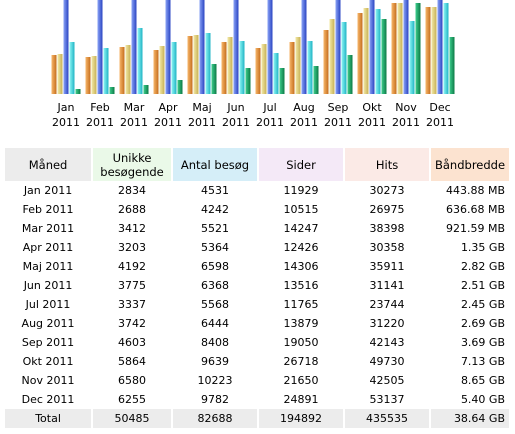  I want to click on bar-pages-sep-2011, so click(338, 47).